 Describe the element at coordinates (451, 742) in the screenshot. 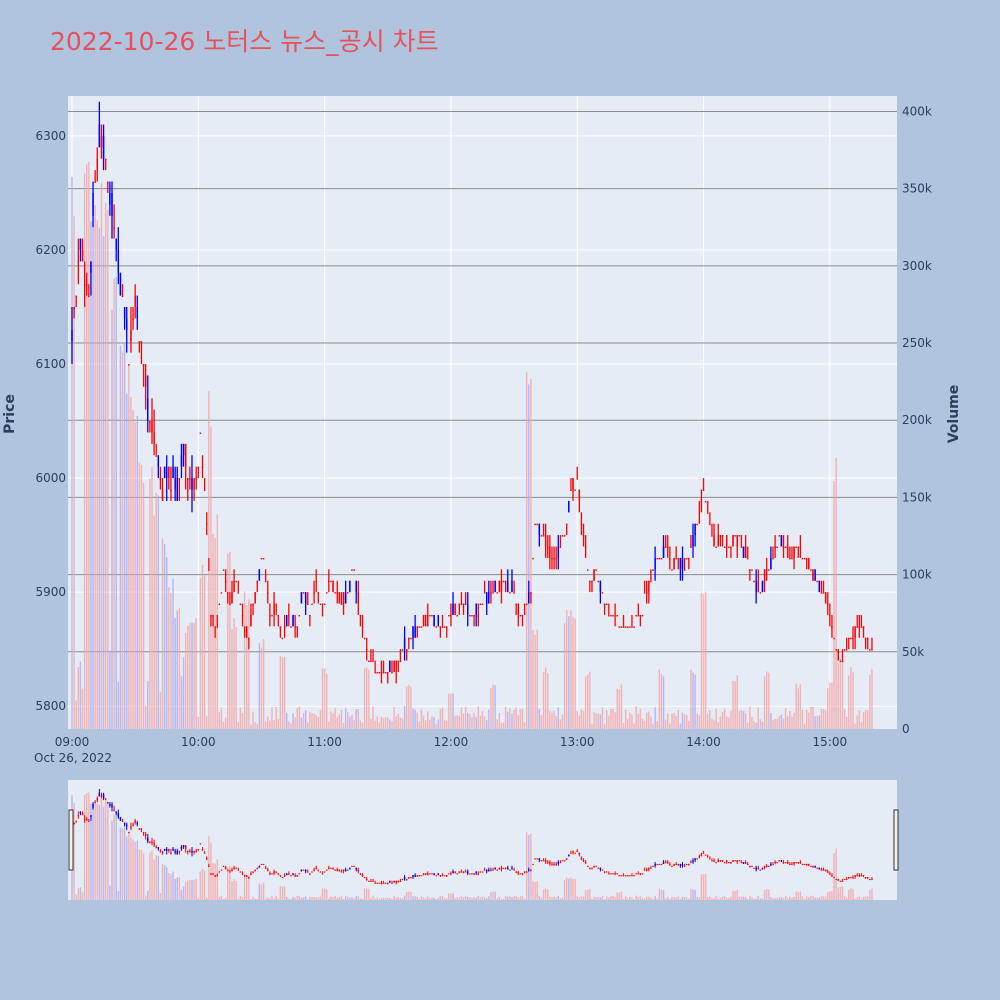

I see `x-tick-label: 12:00` at that location.